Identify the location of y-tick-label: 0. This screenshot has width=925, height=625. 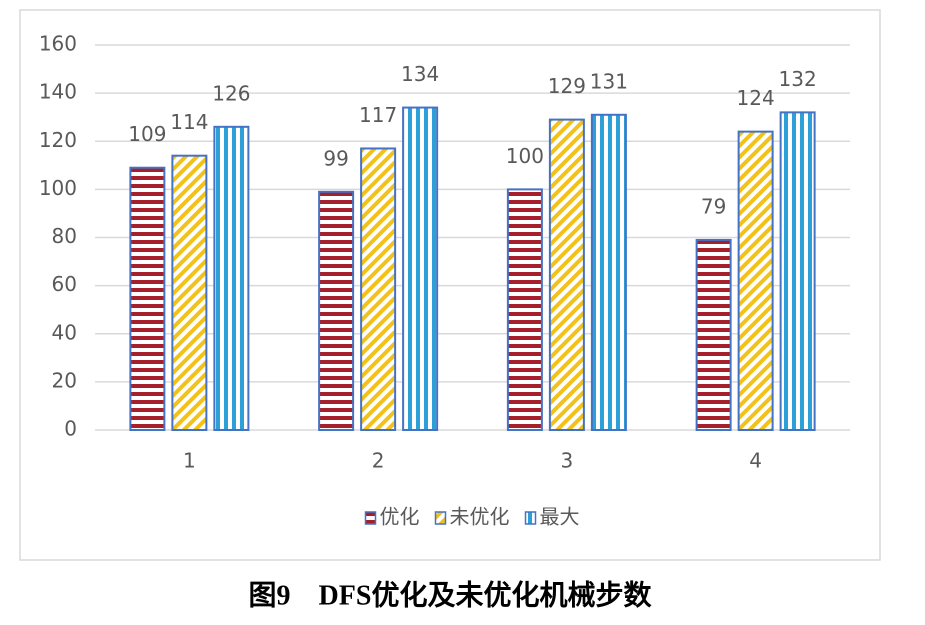
(70, 429).